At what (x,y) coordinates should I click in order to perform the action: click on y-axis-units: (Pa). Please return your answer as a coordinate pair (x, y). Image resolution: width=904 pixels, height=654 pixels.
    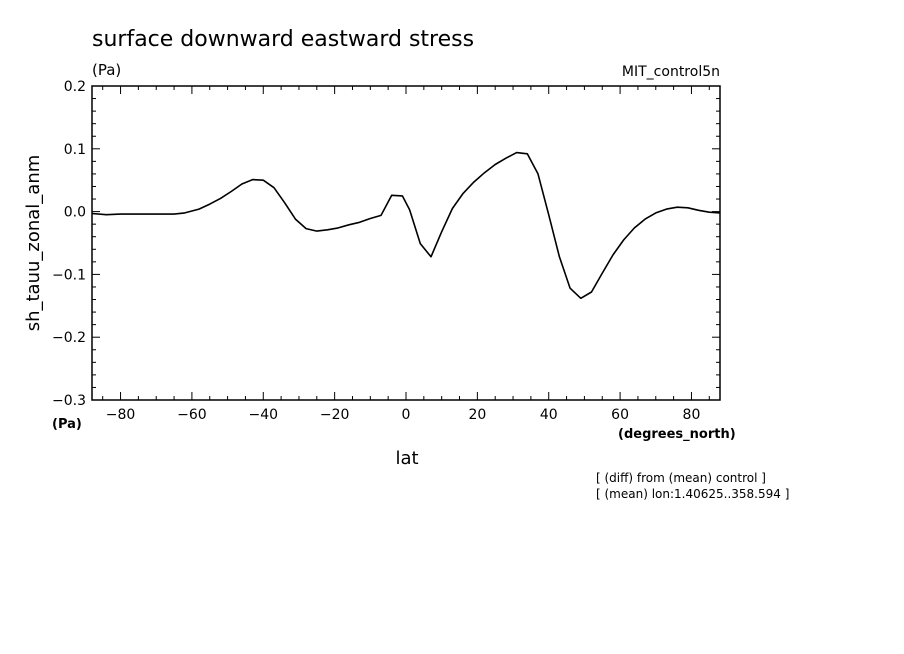
    Looking at the image, I should click on (67, 424).